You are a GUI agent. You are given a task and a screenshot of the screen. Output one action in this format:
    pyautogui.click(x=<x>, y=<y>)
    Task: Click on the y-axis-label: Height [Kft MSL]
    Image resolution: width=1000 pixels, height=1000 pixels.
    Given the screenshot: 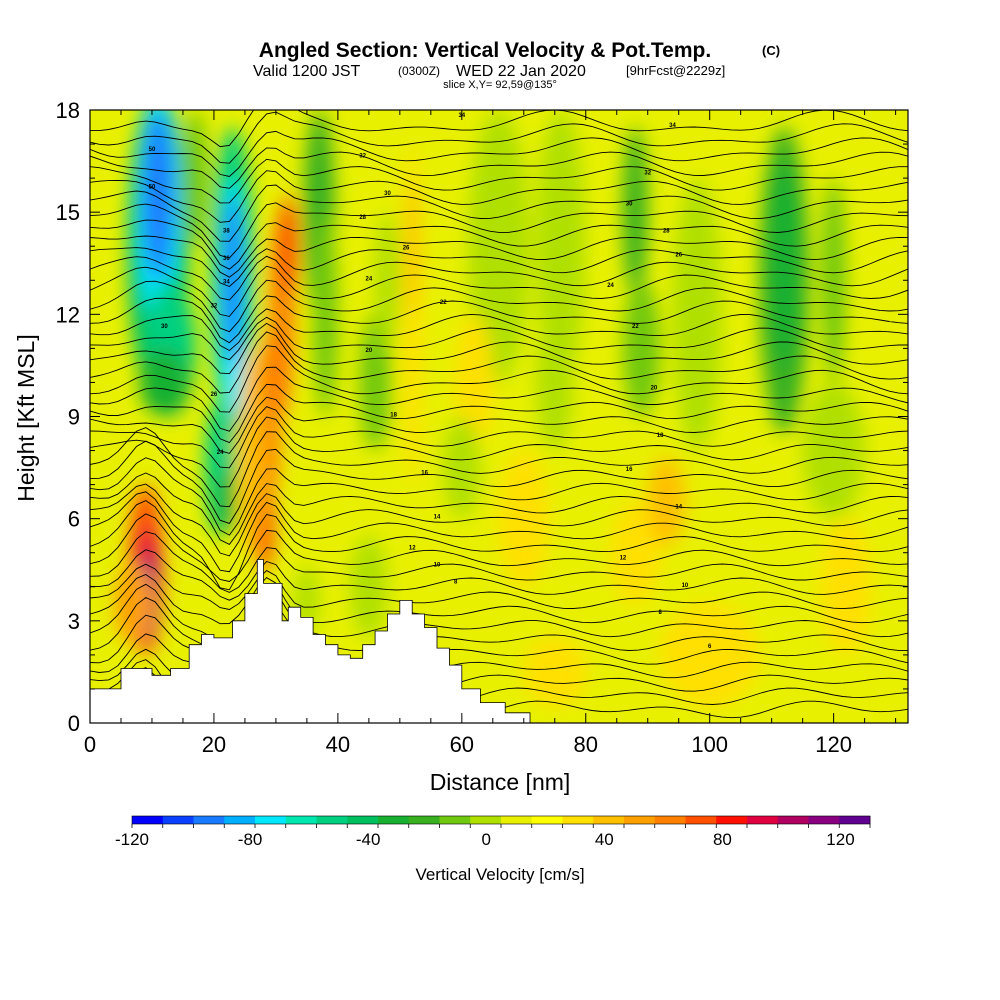 What is the action you would take?
    pyautogui.click(x=26, y=417)
    